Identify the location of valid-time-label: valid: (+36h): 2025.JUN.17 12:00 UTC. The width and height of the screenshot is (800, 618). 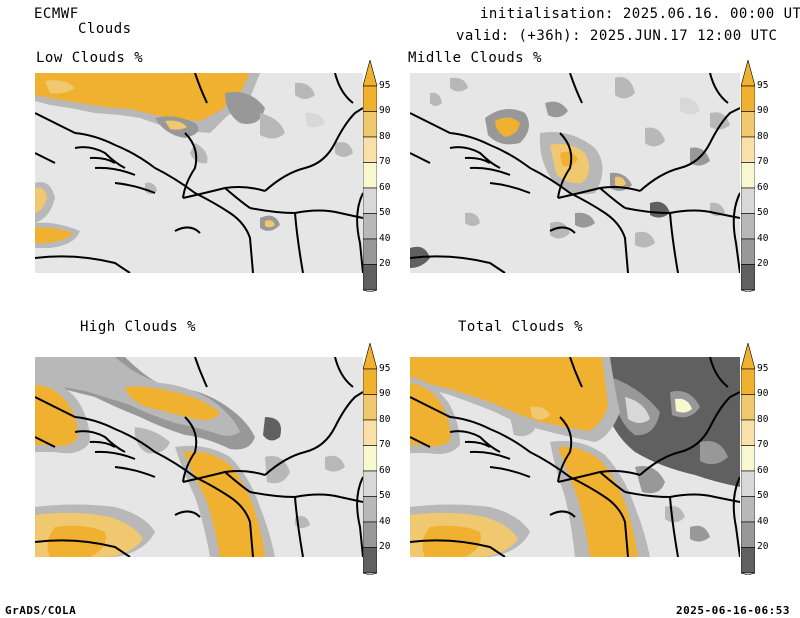
(617, 36).